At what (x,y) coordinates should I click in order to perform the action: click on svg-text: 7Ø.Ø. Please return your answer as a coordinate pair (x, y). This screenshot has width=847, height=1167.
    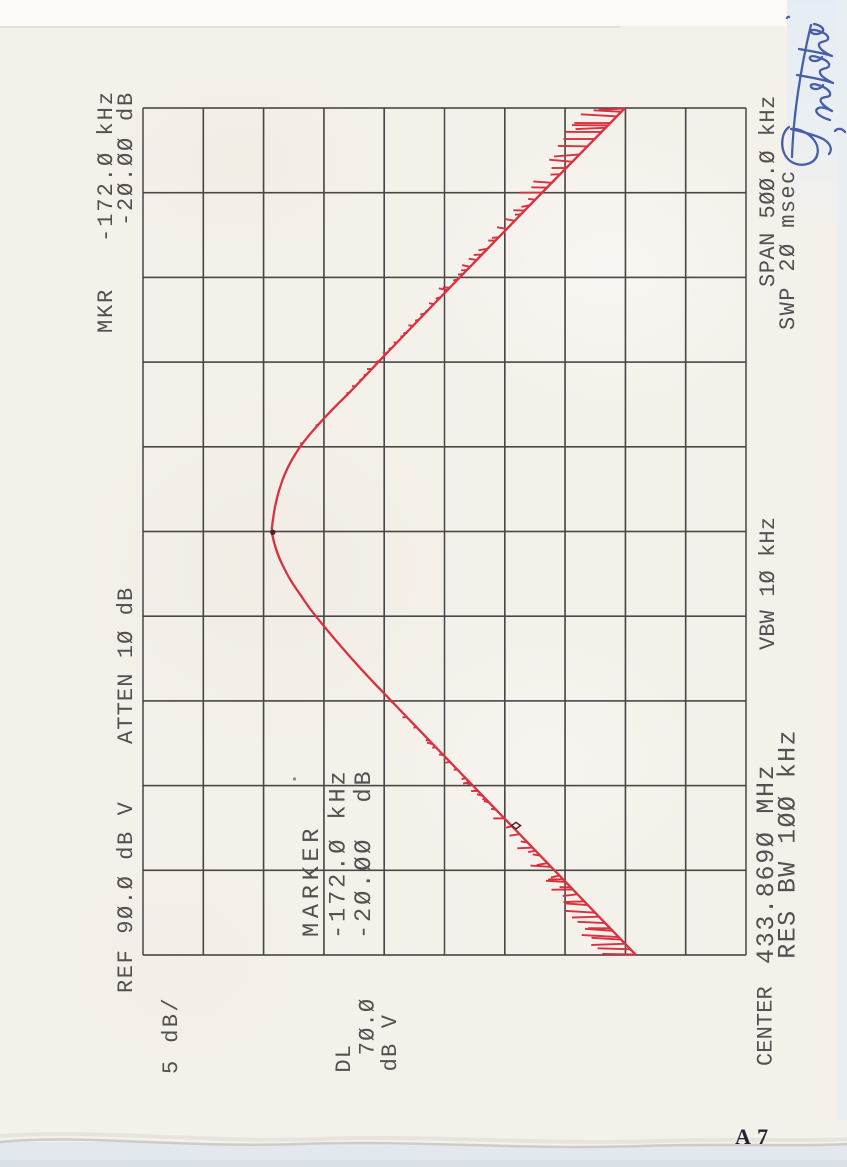
    Looking at the image, I should click on (368, 1027).